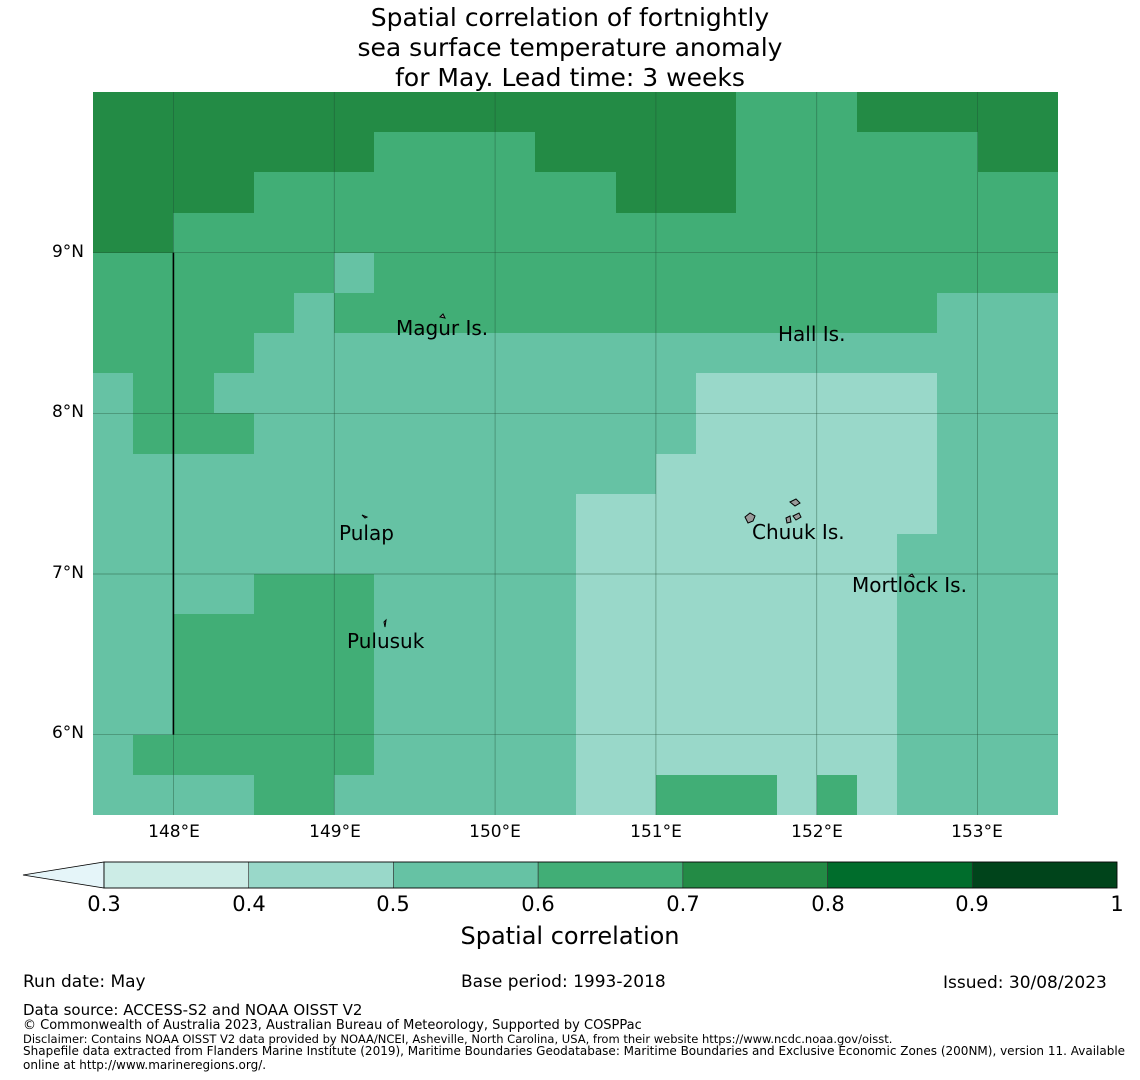 This screenshot has width=1140, height=1080. What do you see at coordinates (828, 904) in the screenshot?
I see `colorbar-tick: 0.8` at bounding box center [828, 904].